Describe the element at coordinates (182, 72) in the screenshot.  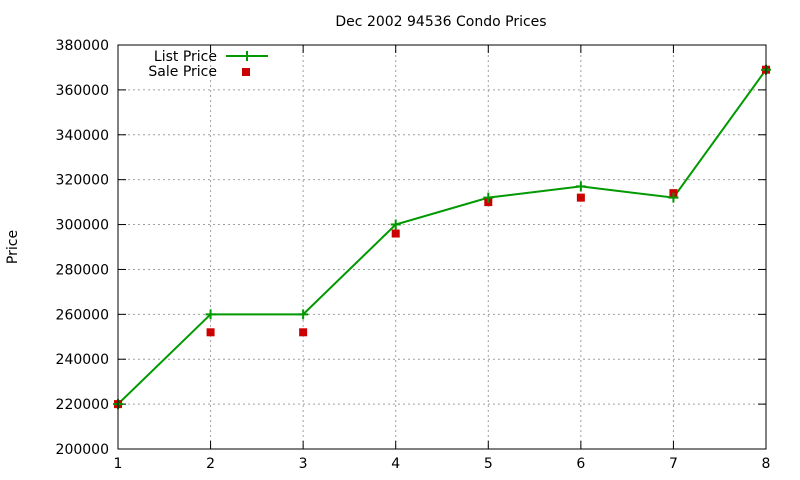
I see `legend-label-sale-price: Sale Price` at that location.